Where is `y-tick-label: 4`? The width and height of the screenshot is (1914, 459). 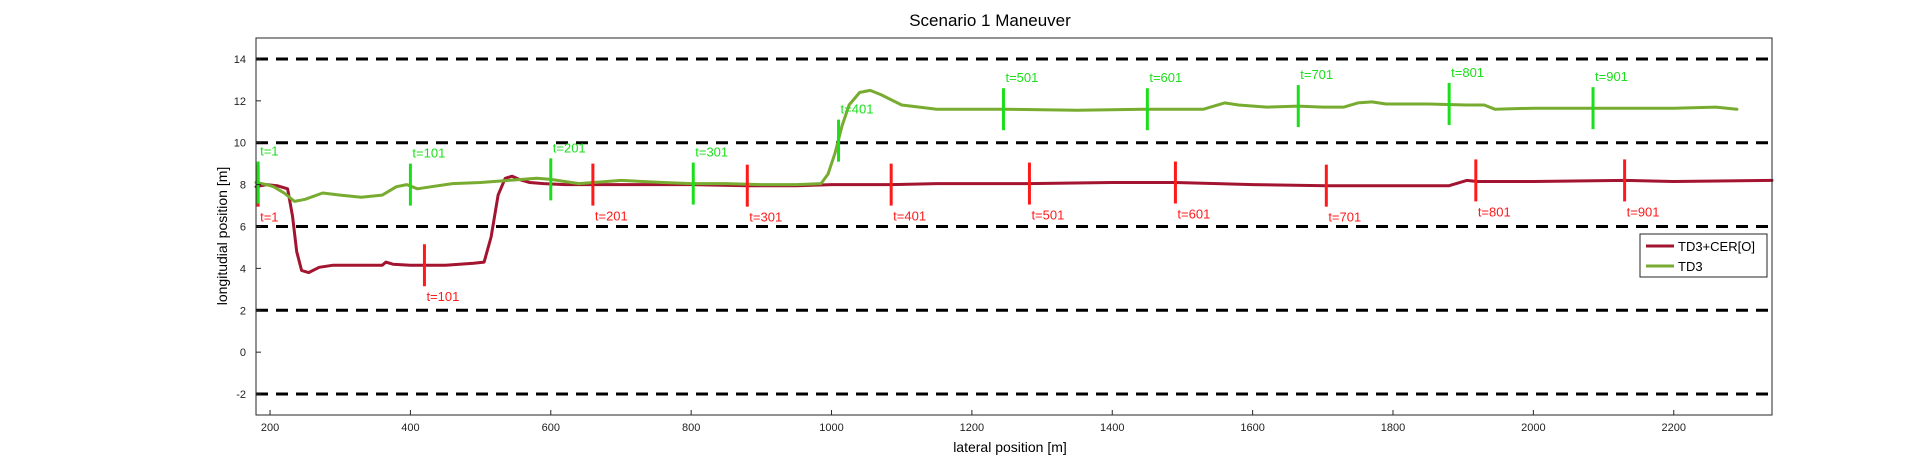
y-tick-label: 4 is located at coordinates (243, 269).